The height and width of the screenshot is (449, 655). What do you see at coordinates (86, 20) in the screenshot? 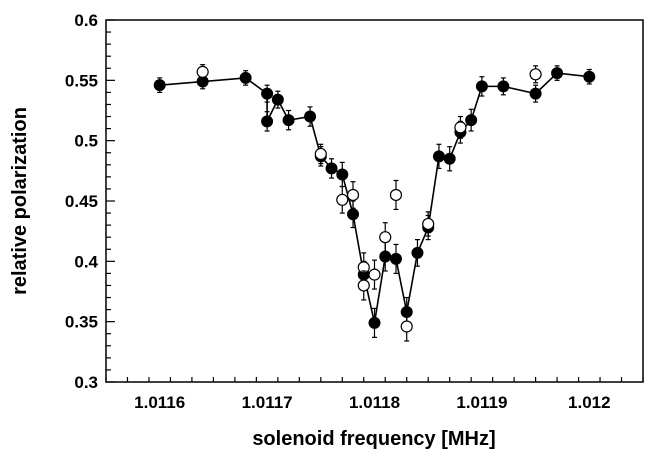
I see `y-tick-label: 0.6` at bounding box center [86, 20].